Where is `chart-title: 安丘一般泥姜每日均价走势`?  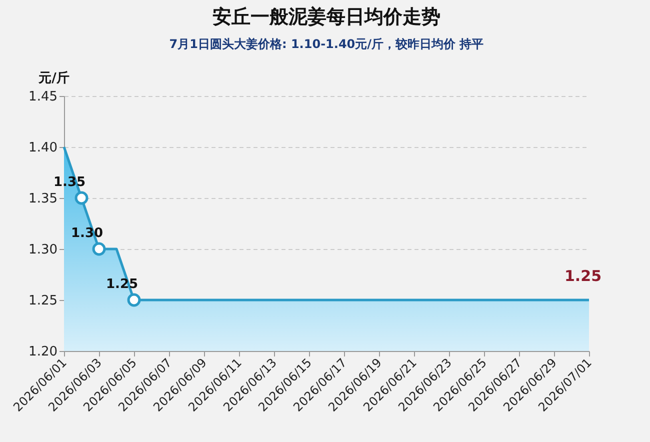 chart-title: 安丘一般泥姜每日均价走势 is located at coordinates (326, 17).